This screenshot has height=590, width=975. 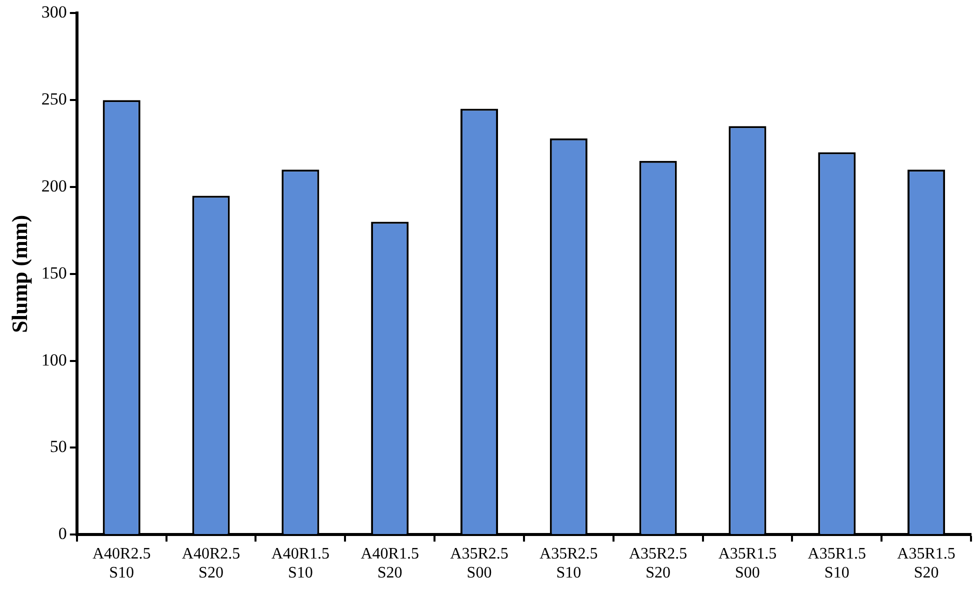 What do you see at coordinates (747, 563) in the screenshot?
I see `x-tick-label: A35R1.5 S00` at bounding box center [747, 563].